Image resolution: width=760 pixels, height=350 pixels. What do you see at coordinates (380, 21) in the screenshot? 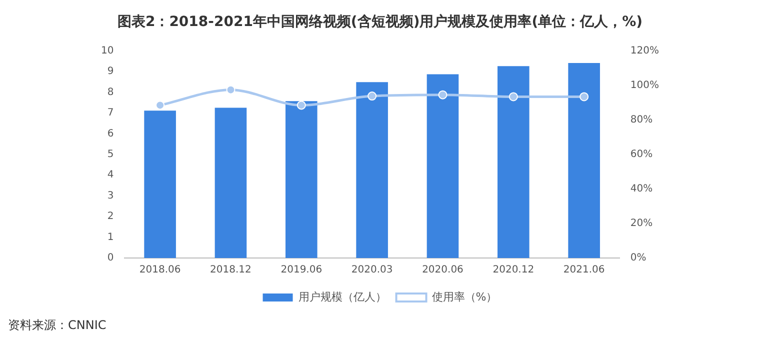
I see `chart-title: 图表2：2018-2021年中国网络视频(含短视频)用户规模及使用率(单位：亿人，%)` at bounding box center [380, 21].